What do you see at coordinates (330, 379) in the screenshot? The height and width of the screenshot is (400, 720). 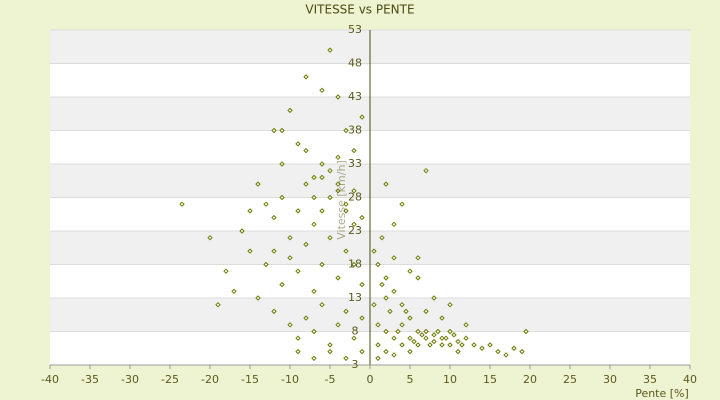 I see `x-tick-label: -5` at bounding box center [330, 379].